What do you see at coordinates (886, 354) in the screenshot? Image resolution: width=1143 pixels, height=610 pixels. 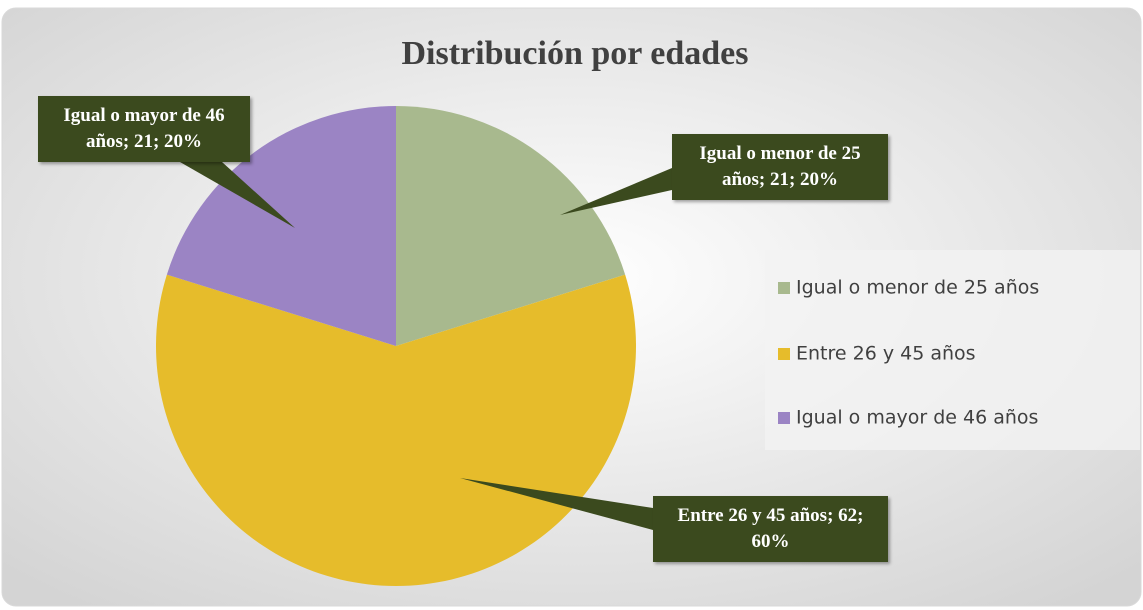 I see `legend-label: Entre 26 y 45 años` at bounding box center [886, 354].